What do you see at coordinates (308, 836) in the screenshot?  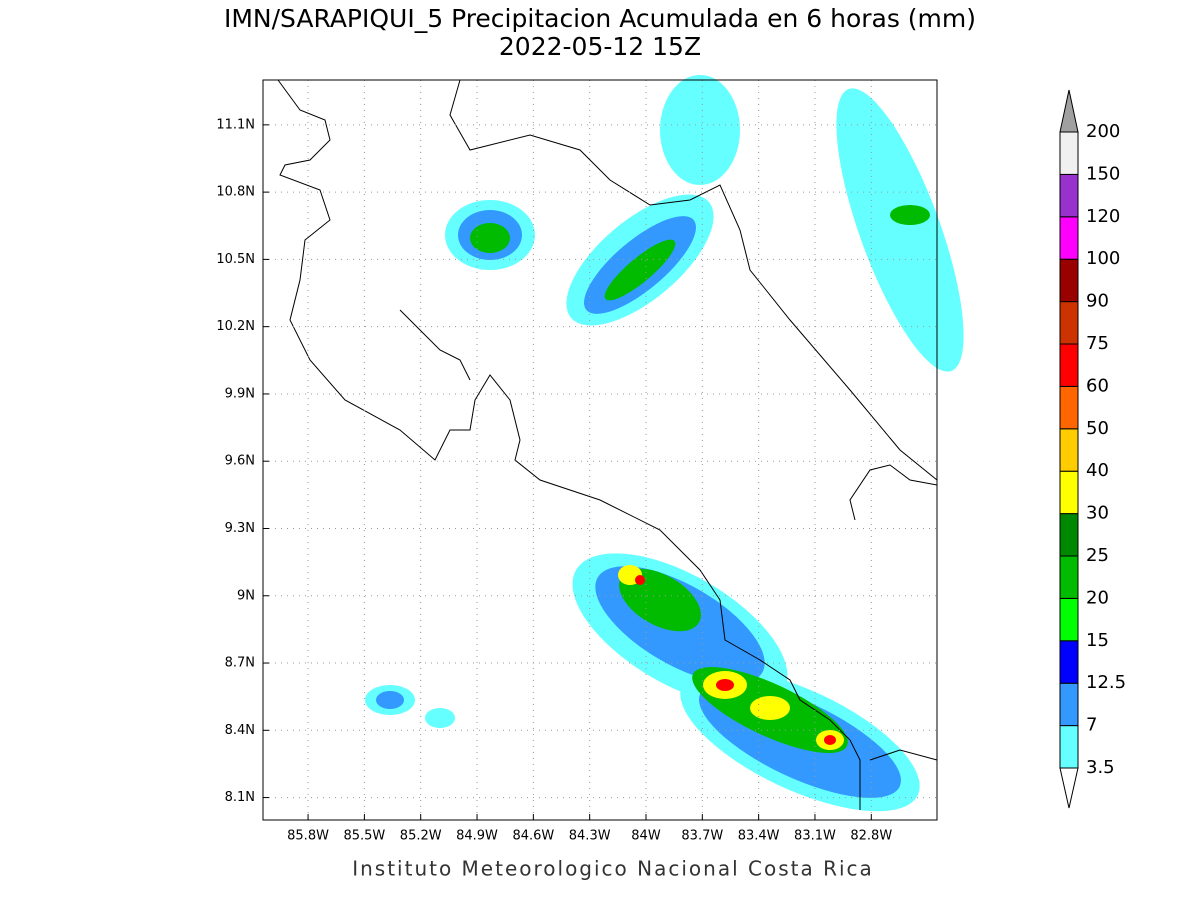 I see `lon-tick-label: 85.8W` at bounding box center [308, 836].